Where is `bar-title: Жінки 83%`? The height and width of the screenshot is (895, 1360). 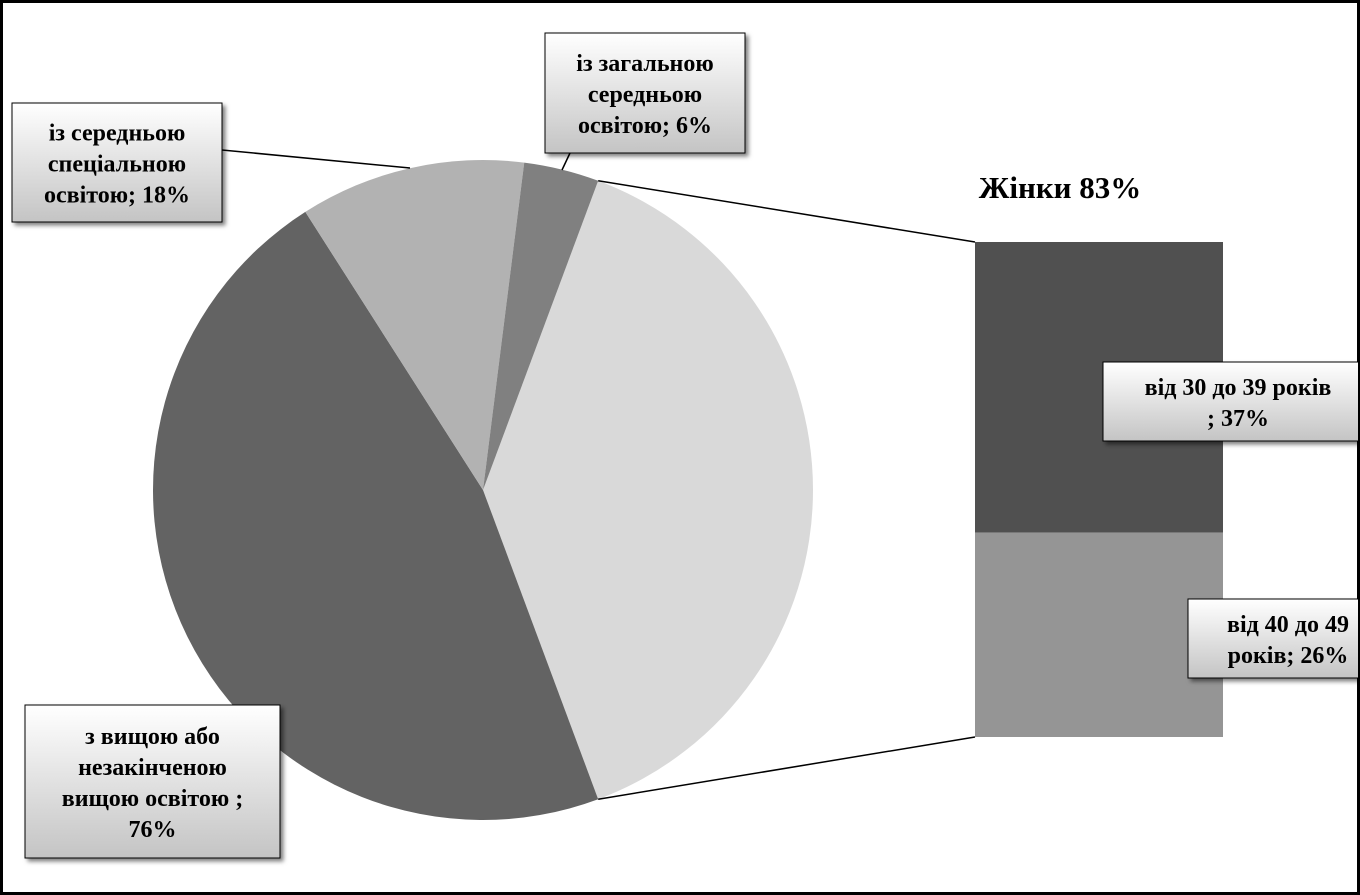 bar-title: Жінки 83% is located at coordinates (1060, 187).